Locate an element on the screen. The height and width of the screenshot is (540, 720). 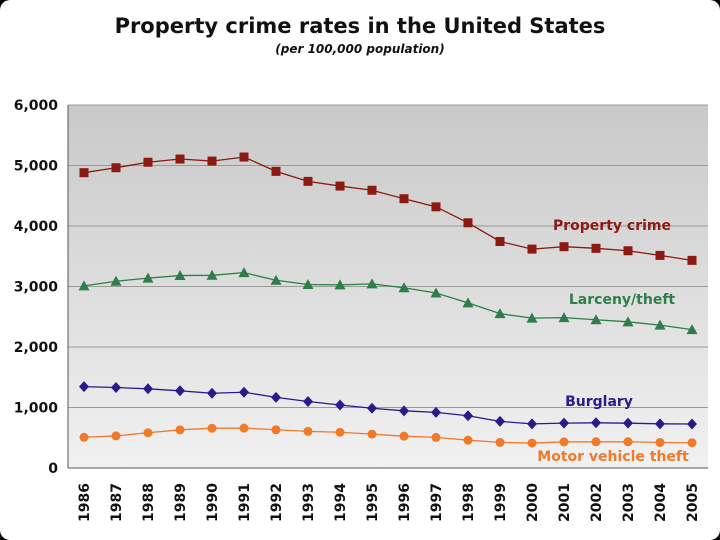
series-motor-vehicle-theft is located at coordinates (388, 435).